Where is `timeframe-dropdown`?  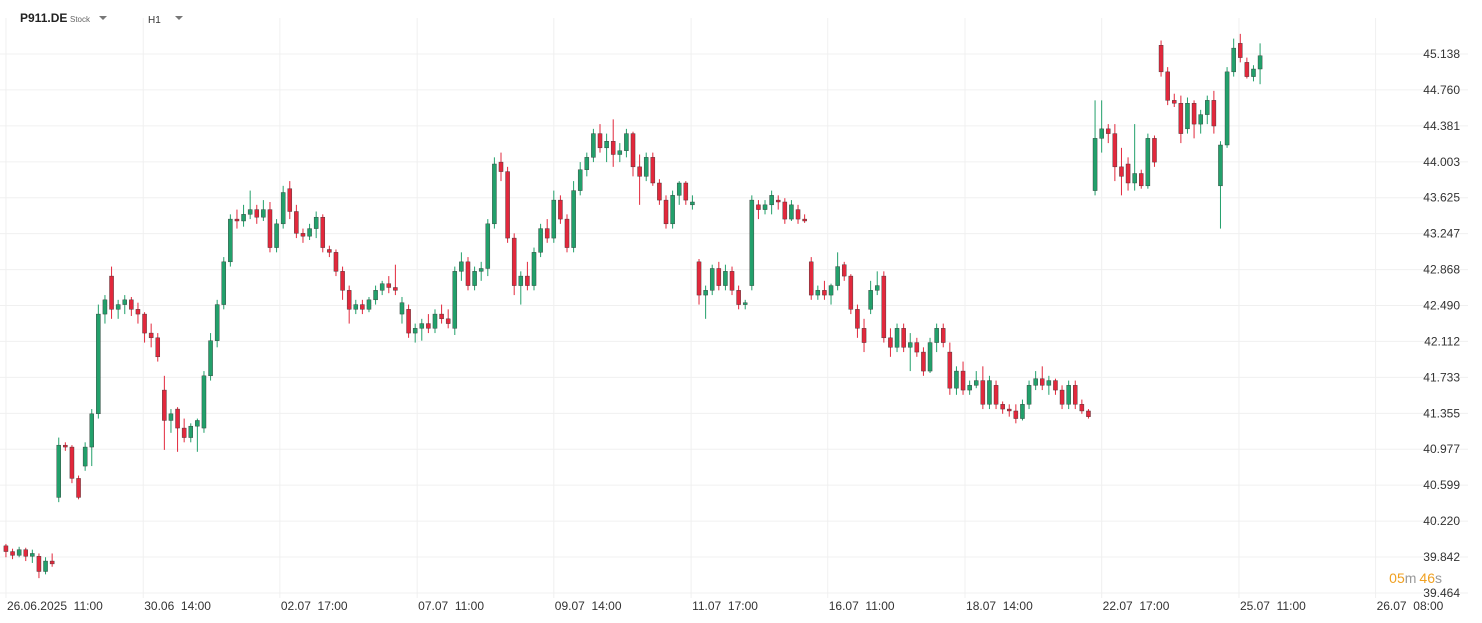
timeframe-dropdown is located at coordinates (179, 18).